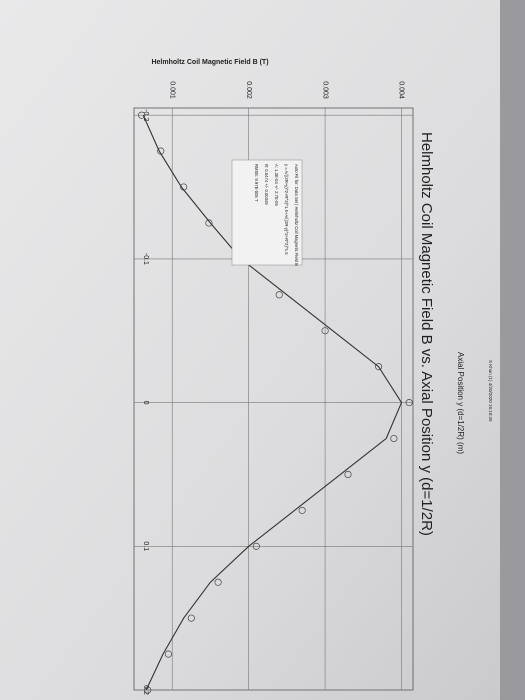  What do you see at coordinates (145, 259) in the screenshot?
I see `x-tick-label: -0.1` at bounding box center [145, 259].